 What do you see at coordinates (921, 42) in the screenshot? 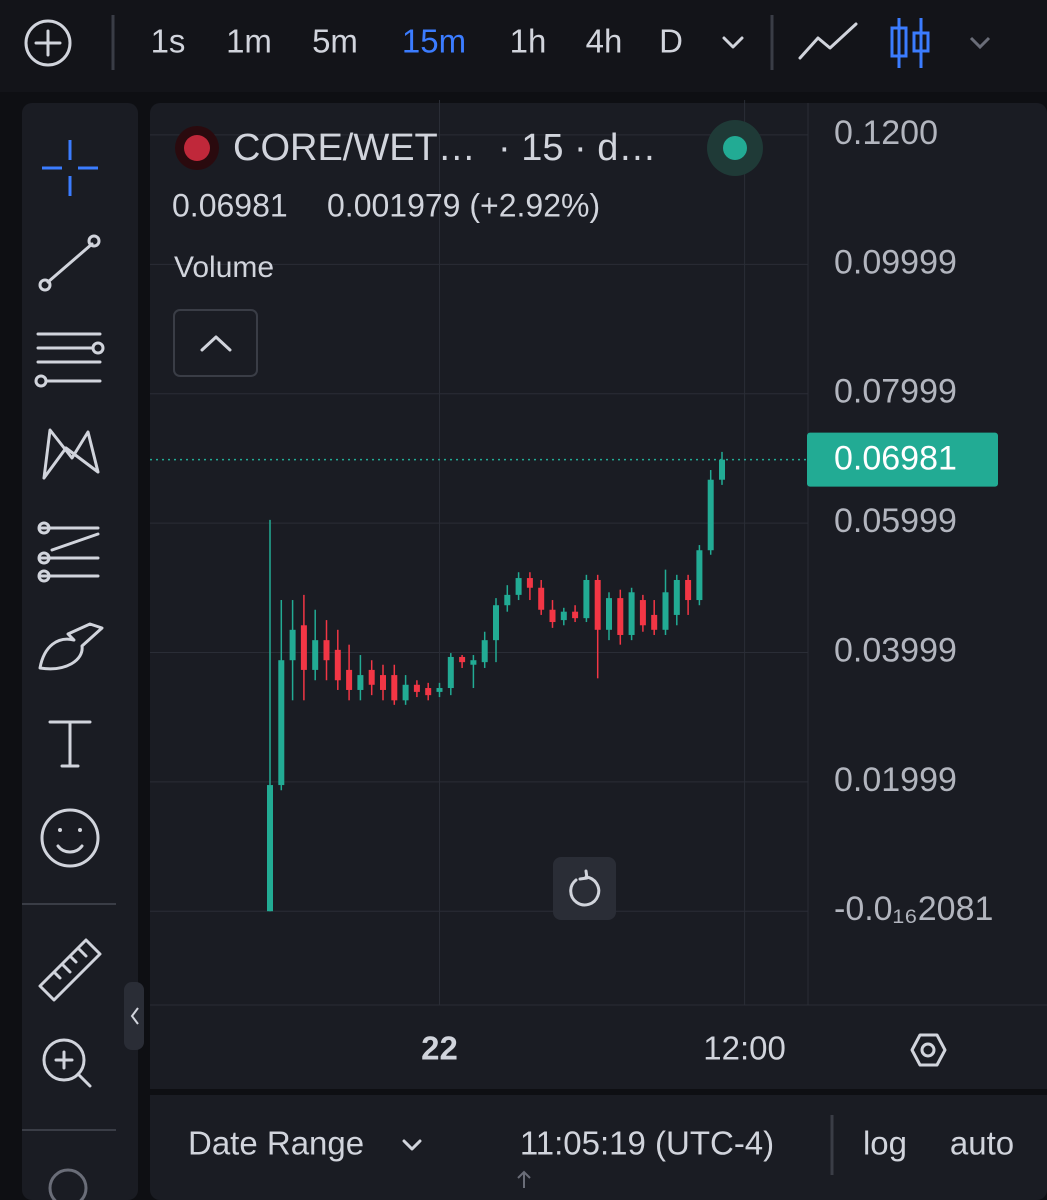
I see `candle-icon` at bounding box center [921, 42].